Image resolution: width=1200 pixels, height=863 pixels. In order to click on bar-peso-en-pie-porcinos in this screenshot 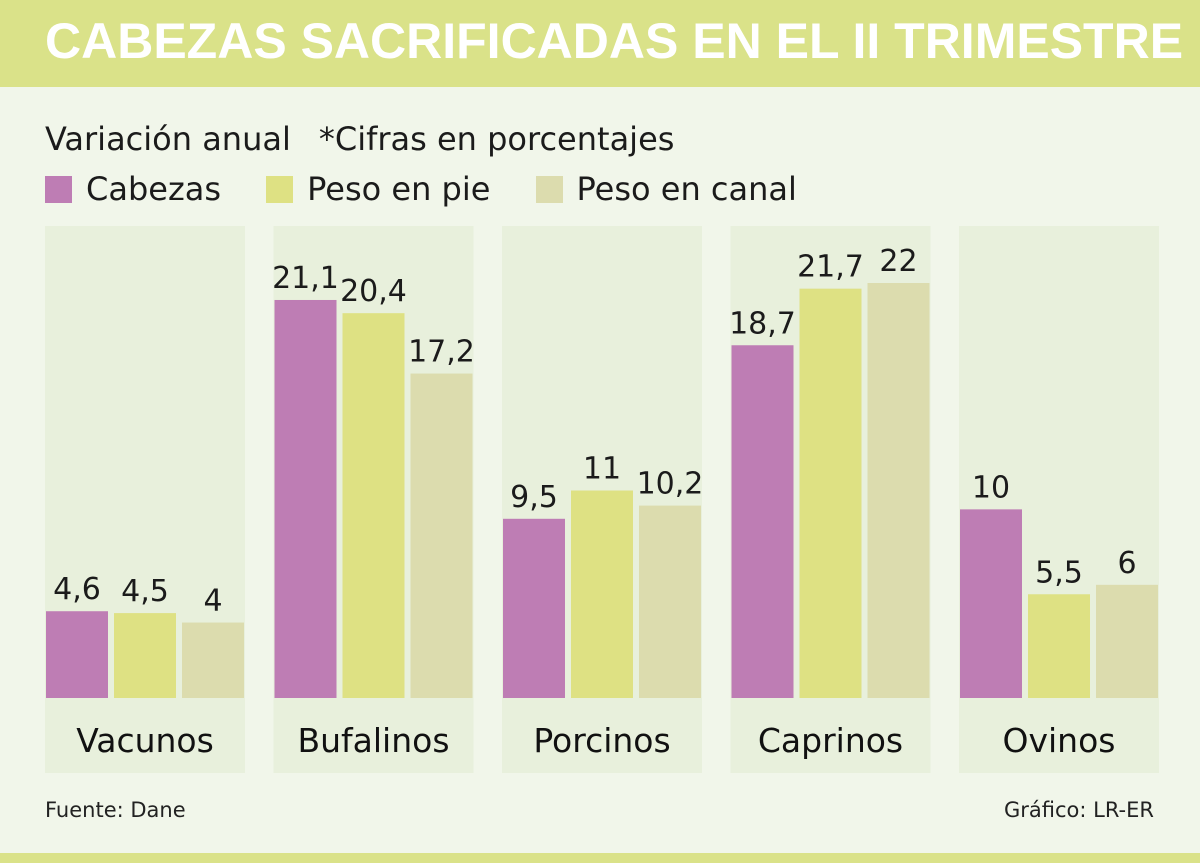, I will do `click(602, 594)`.